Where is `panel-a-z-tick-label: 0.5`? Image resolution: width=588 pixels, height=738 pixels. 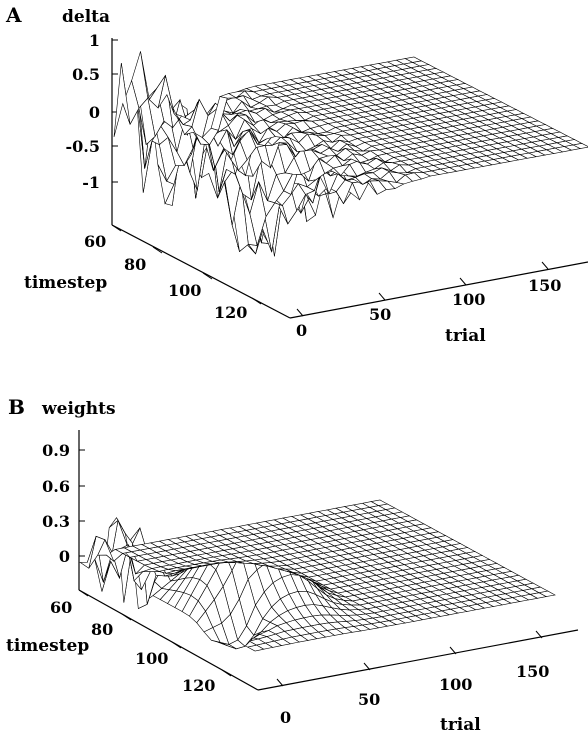
panel-a-z-tick-label: 0.5 is located at coordinates (86, 74).